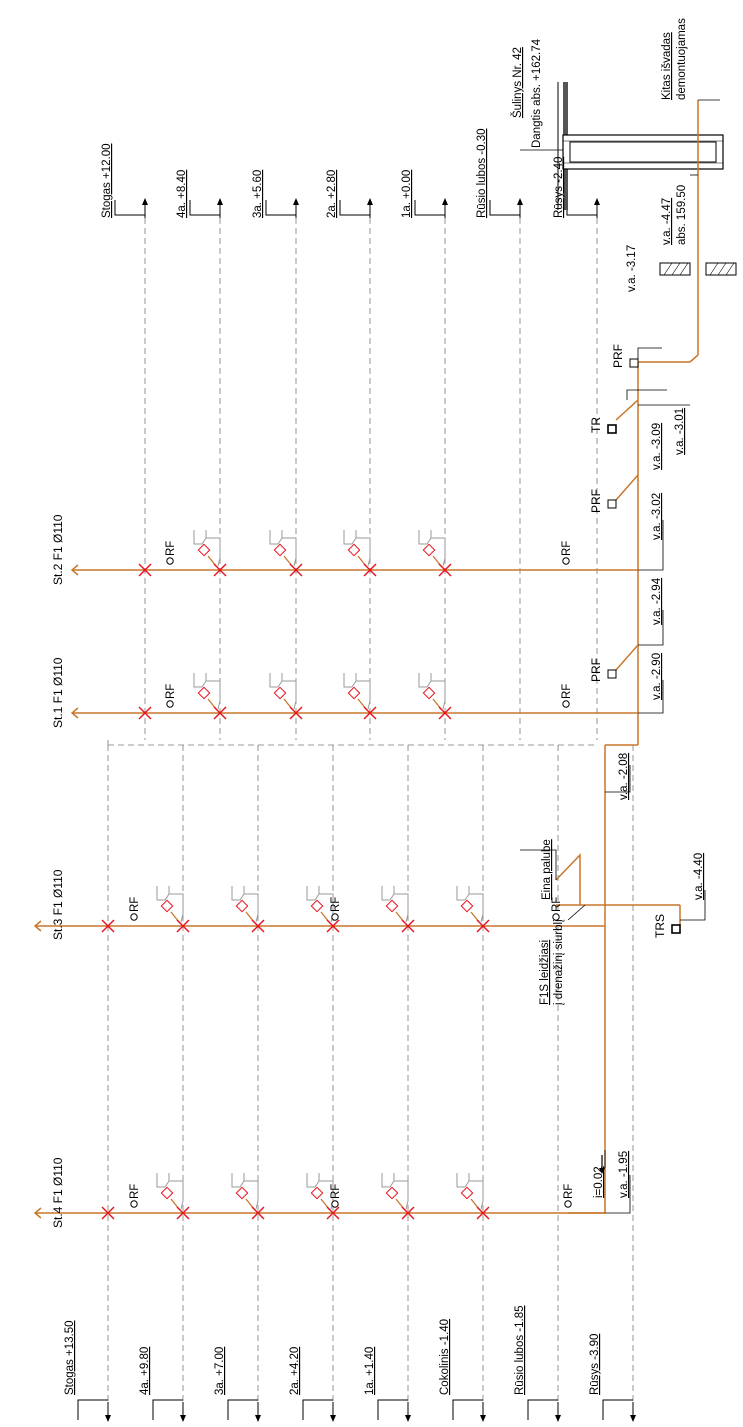  Describe the element at coordinates (482, 174) in the screenshot. I see `top-level-label: Rūsio lubos -0.30` at that location.